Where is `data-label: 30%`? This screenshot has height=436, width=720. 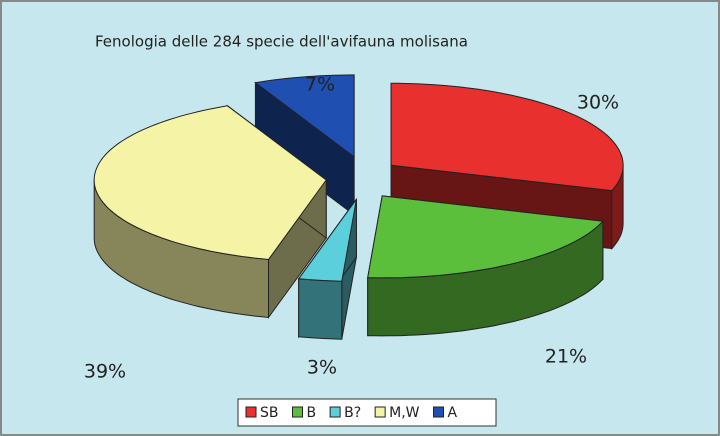 data-label: 30% is located at coordinates (598, 103).